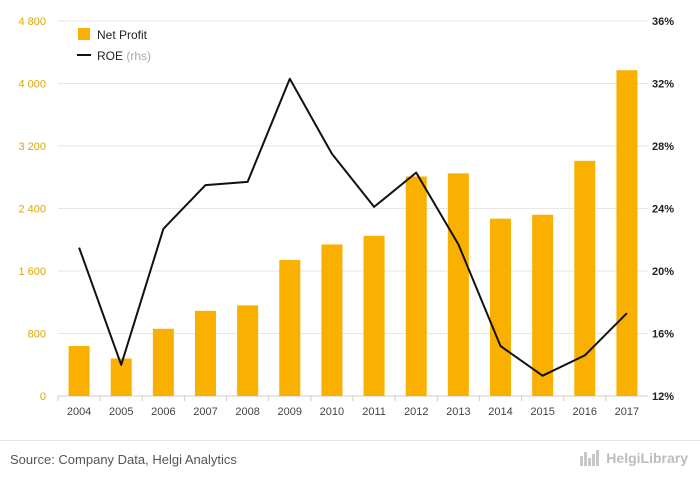 Image resolution: width=700 pixels, height=483 pixels. What do you see at coordinates (416, 412) in the screenshot?
I see `x-tick-label: 2012` at bounding box center [416, 412].